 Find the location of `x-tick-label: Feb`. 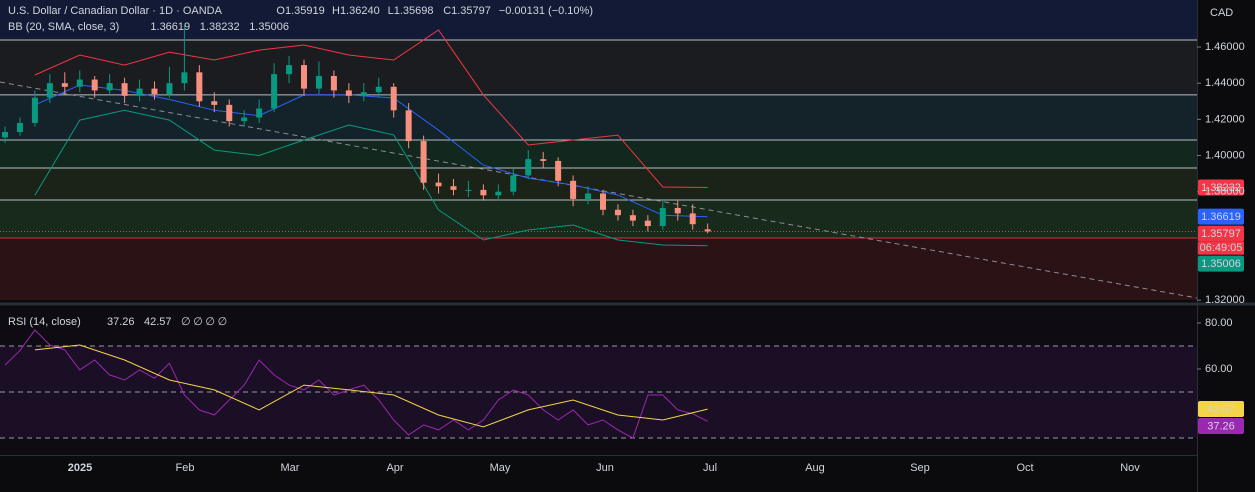

x-tick-label: Feb is located at coordinates (185, 468).